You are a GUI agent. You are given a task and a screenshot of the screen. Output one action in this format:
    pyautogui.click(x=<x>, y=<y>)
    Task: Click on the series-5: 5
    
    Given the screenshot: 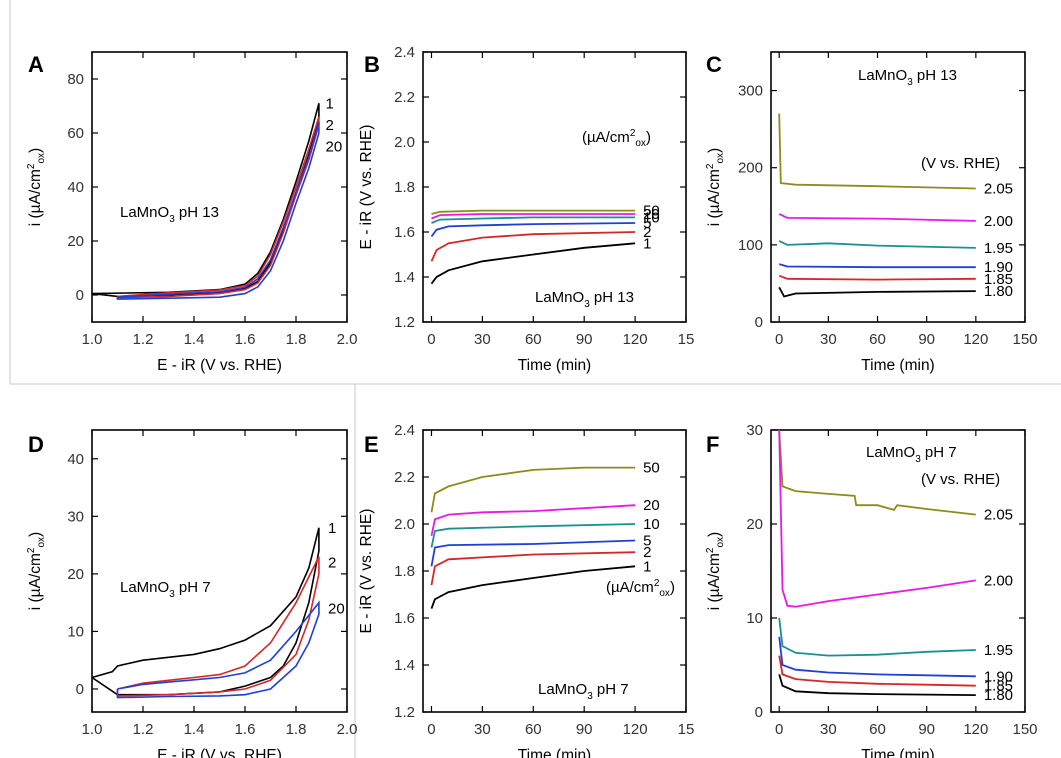 What is the action you would take?
    pyautogui.click(x=540, y=549)
    